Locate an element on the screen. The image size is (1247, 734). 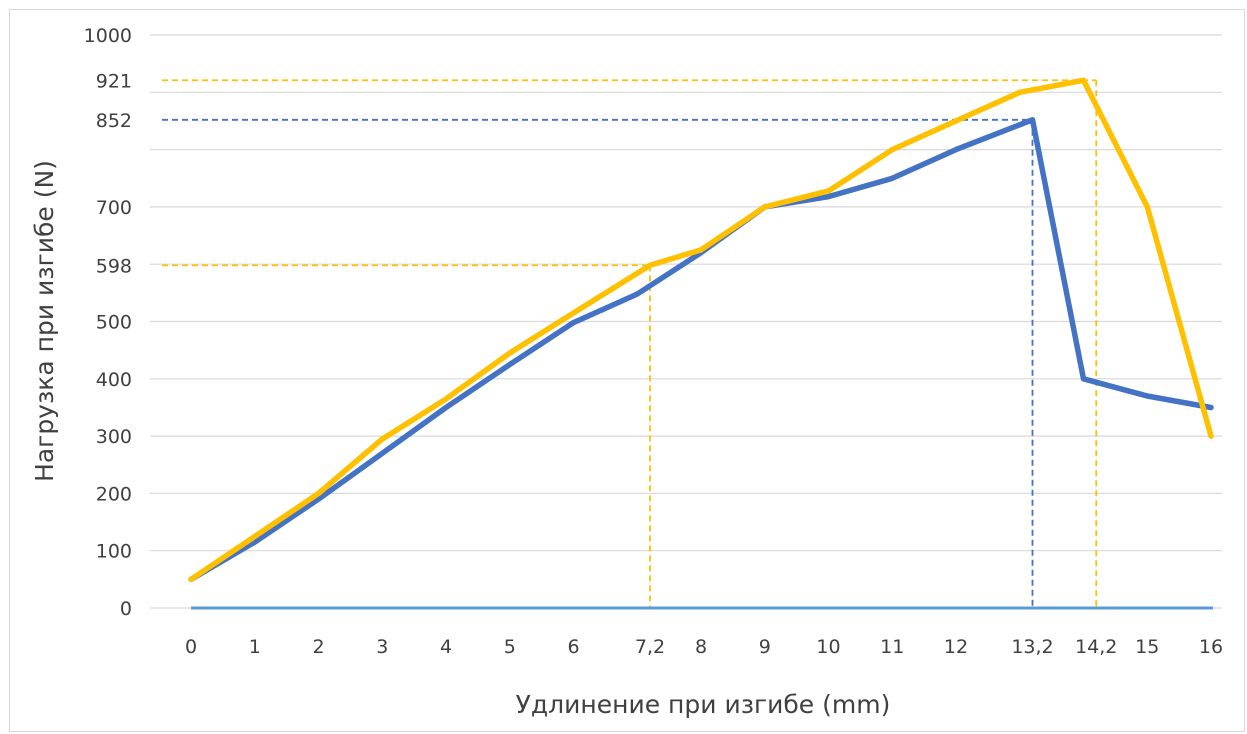
y-tick-labels: 0 100 200 300 400 500 598 700 852 921 1000 is located at coordinates (108, 322).